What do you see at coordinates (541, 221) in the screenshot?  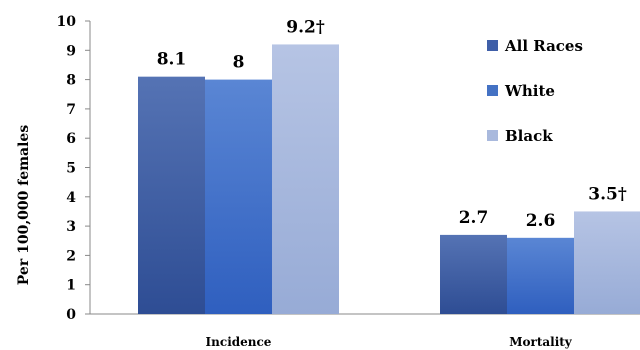 I see `data-label: 2.6` at bounding box center [541, 221].